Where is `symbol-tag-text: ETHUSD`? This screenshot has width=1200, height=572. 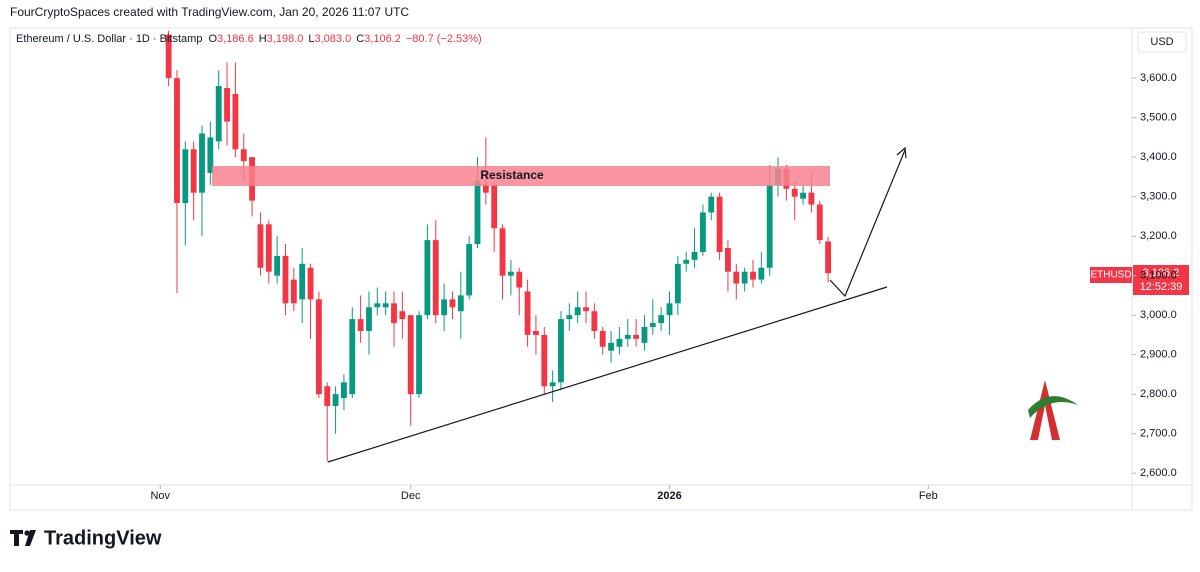 symbol-tag-text: ETHUSD is located at coordinates (1110, 275).